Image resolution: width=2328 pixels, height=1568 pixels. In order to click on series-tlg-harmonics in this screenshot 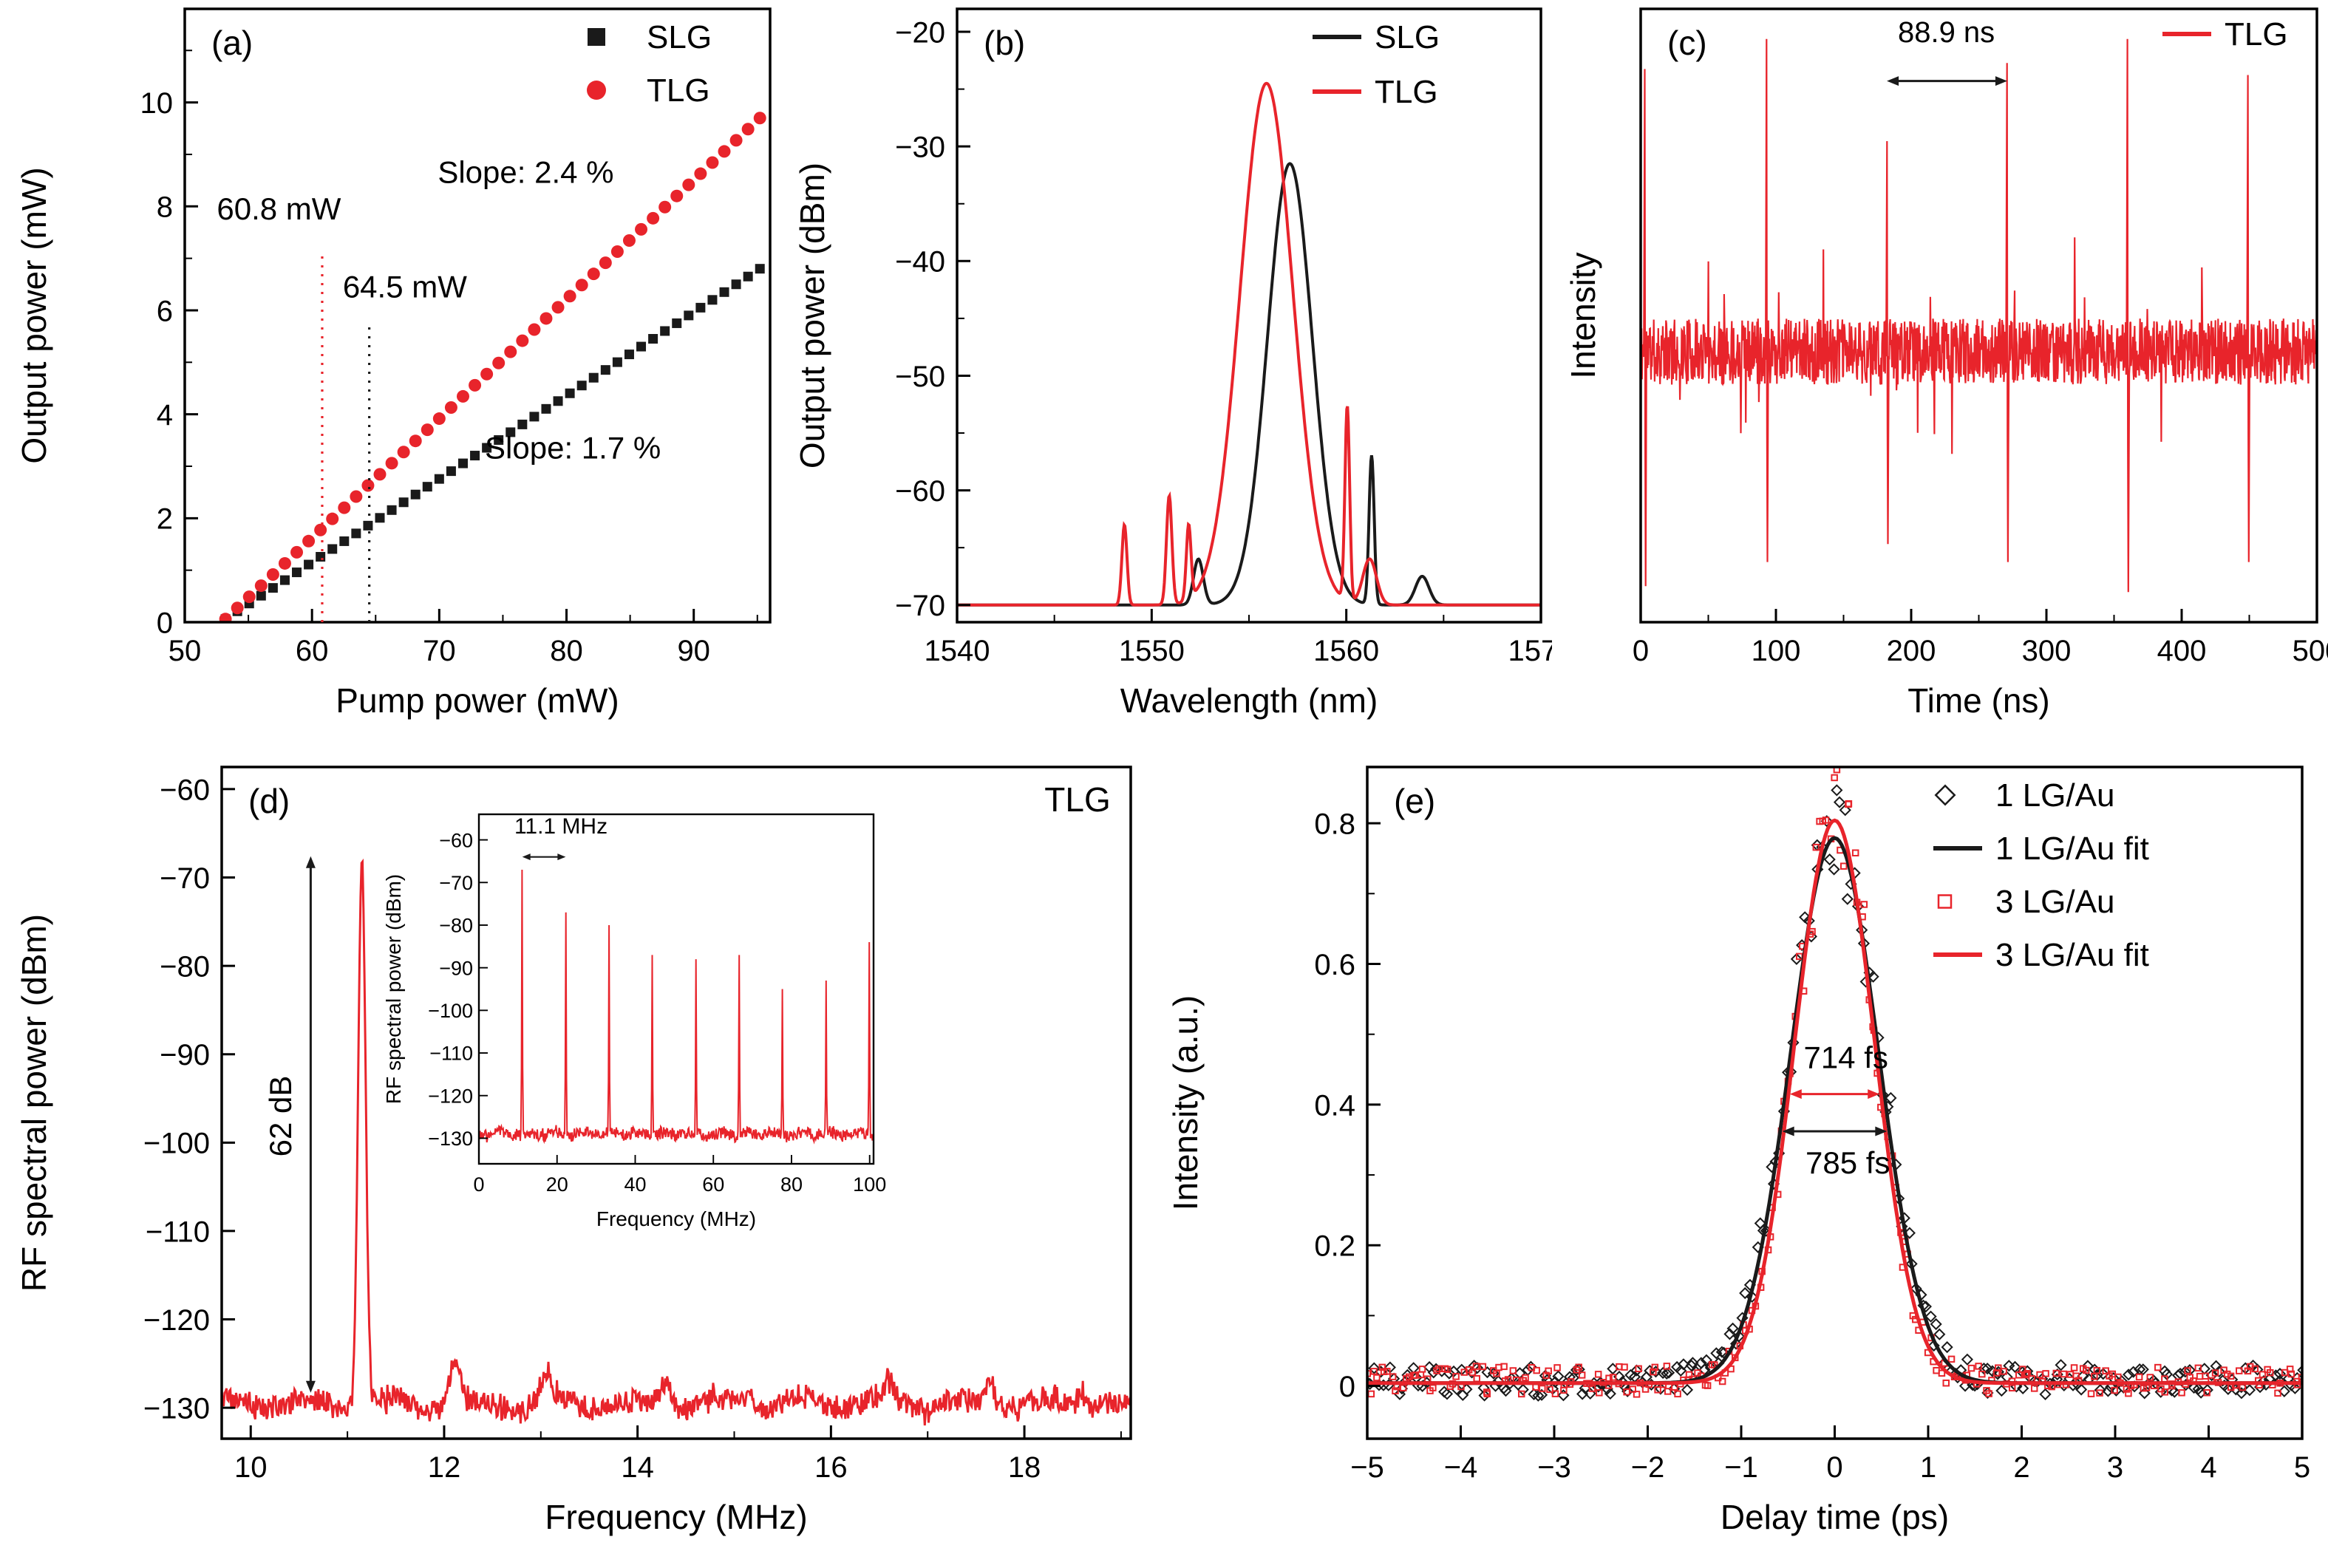, I will do `click(676, 1007)`.